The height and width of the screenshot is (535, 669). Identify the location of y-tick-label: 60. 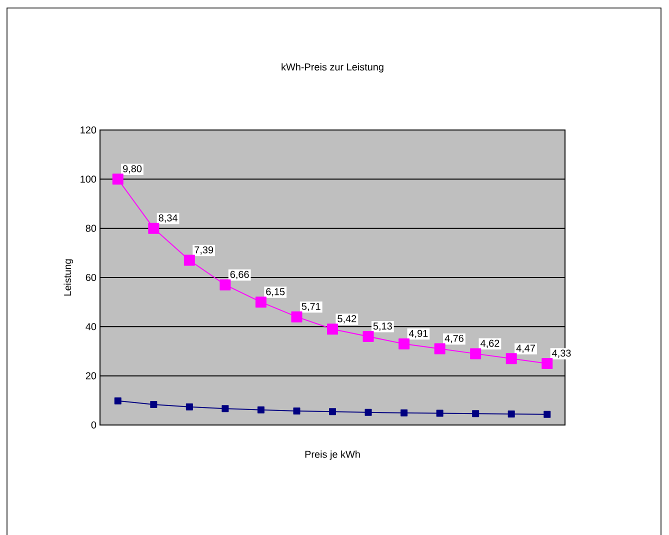
(91, 278).